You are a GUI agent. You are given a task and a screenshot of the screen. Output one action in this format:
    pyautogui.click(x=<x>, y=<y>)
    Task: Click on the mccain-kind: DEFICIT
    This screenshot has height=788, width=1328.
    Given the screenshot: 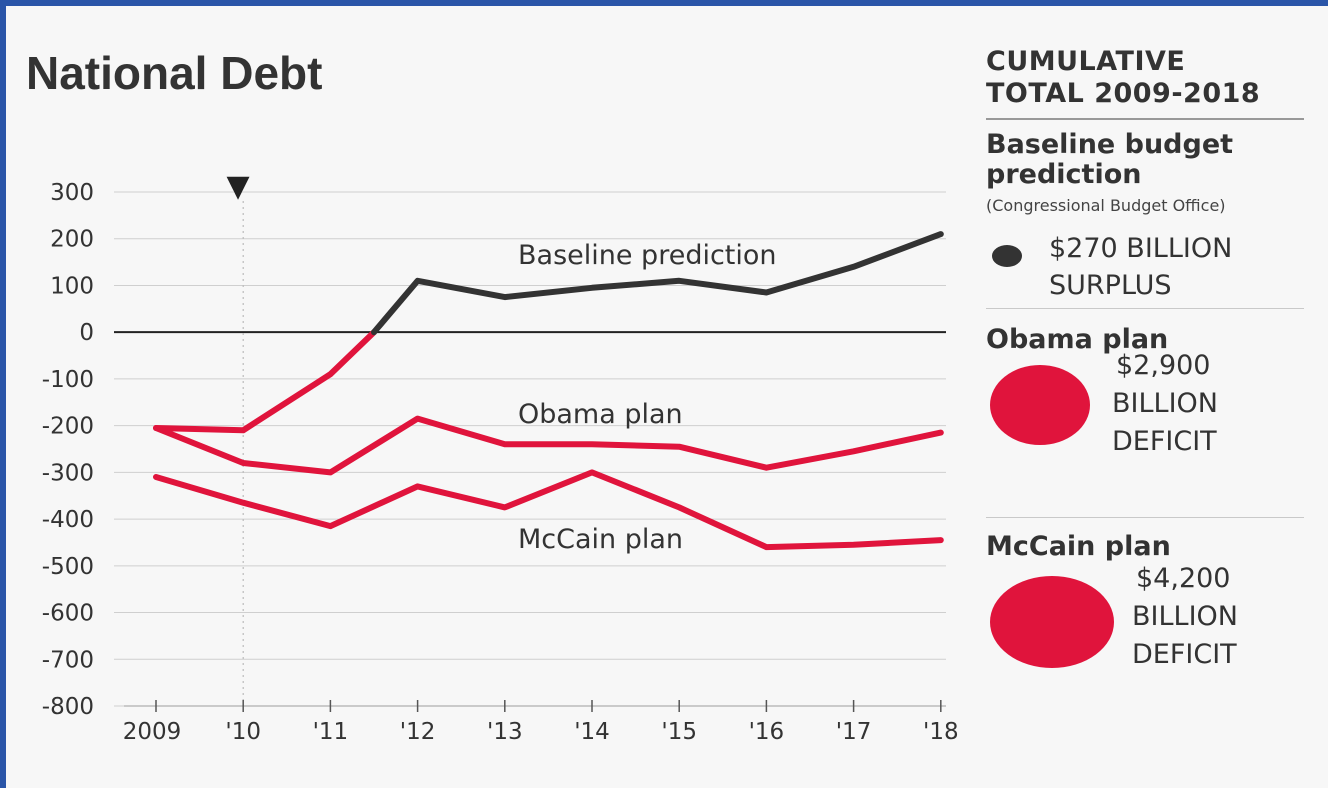 What is the action you would take?
    pyautogui.click(x=1184, y=654)
    